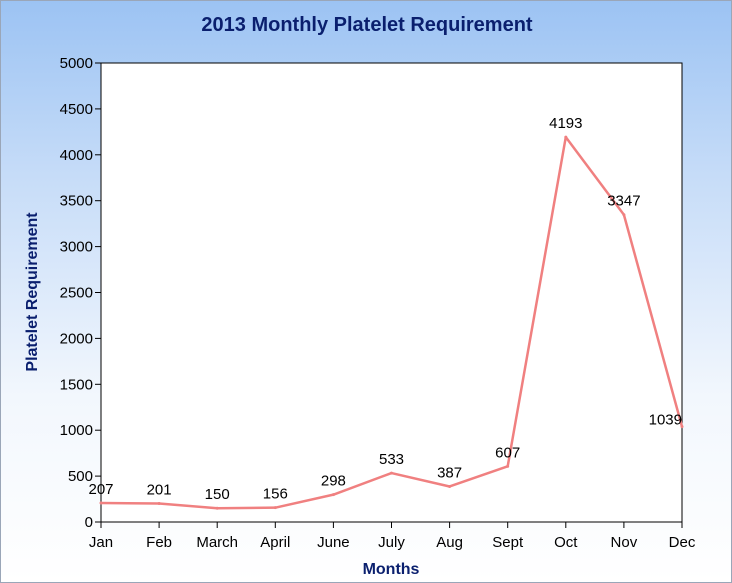 The height and width of the screenshot is (583, 732). What do you see at coordinates (391, 569) in the screenshot?
I see `x-axis-title: Months` at bounding box center [391, 569].